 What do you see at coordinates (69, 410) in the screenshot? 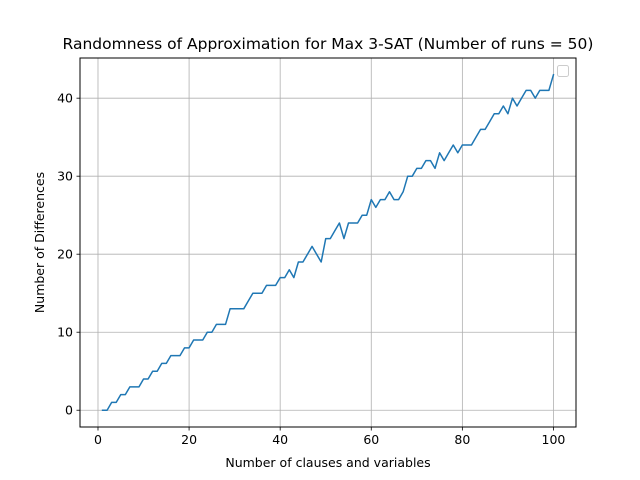
I see `y-tick-label: 0` at bounding box center [69, 410].